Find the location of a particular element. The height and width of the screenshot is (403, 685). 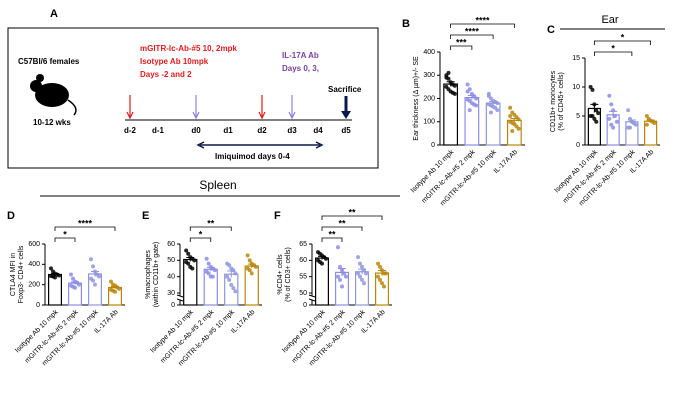

y-tick-label: 100 is located at coordinates (429, 122).